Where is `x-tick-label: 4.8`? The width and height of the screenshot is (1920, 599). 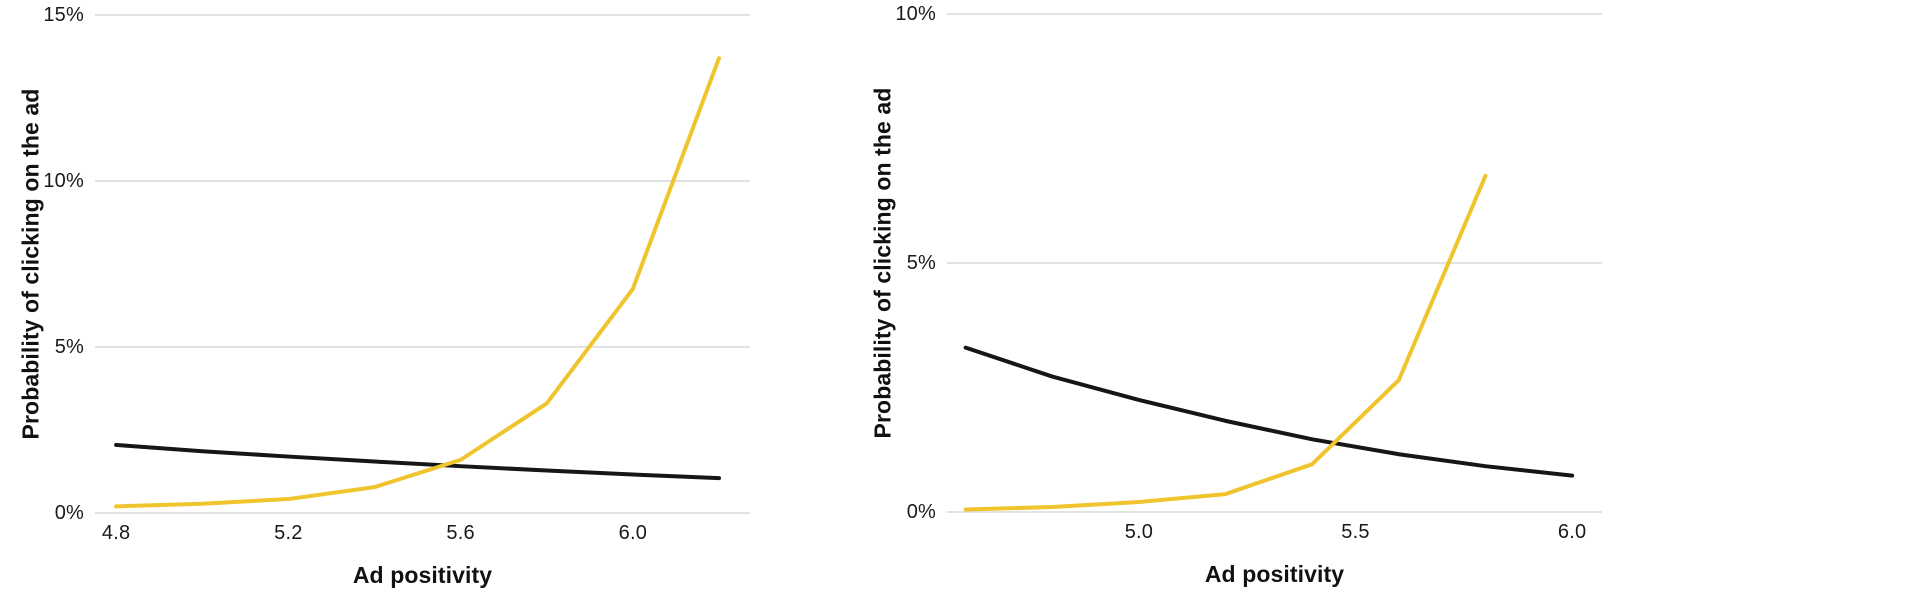
x-tick-label: 4.8 is located at coordinates (116, 533).